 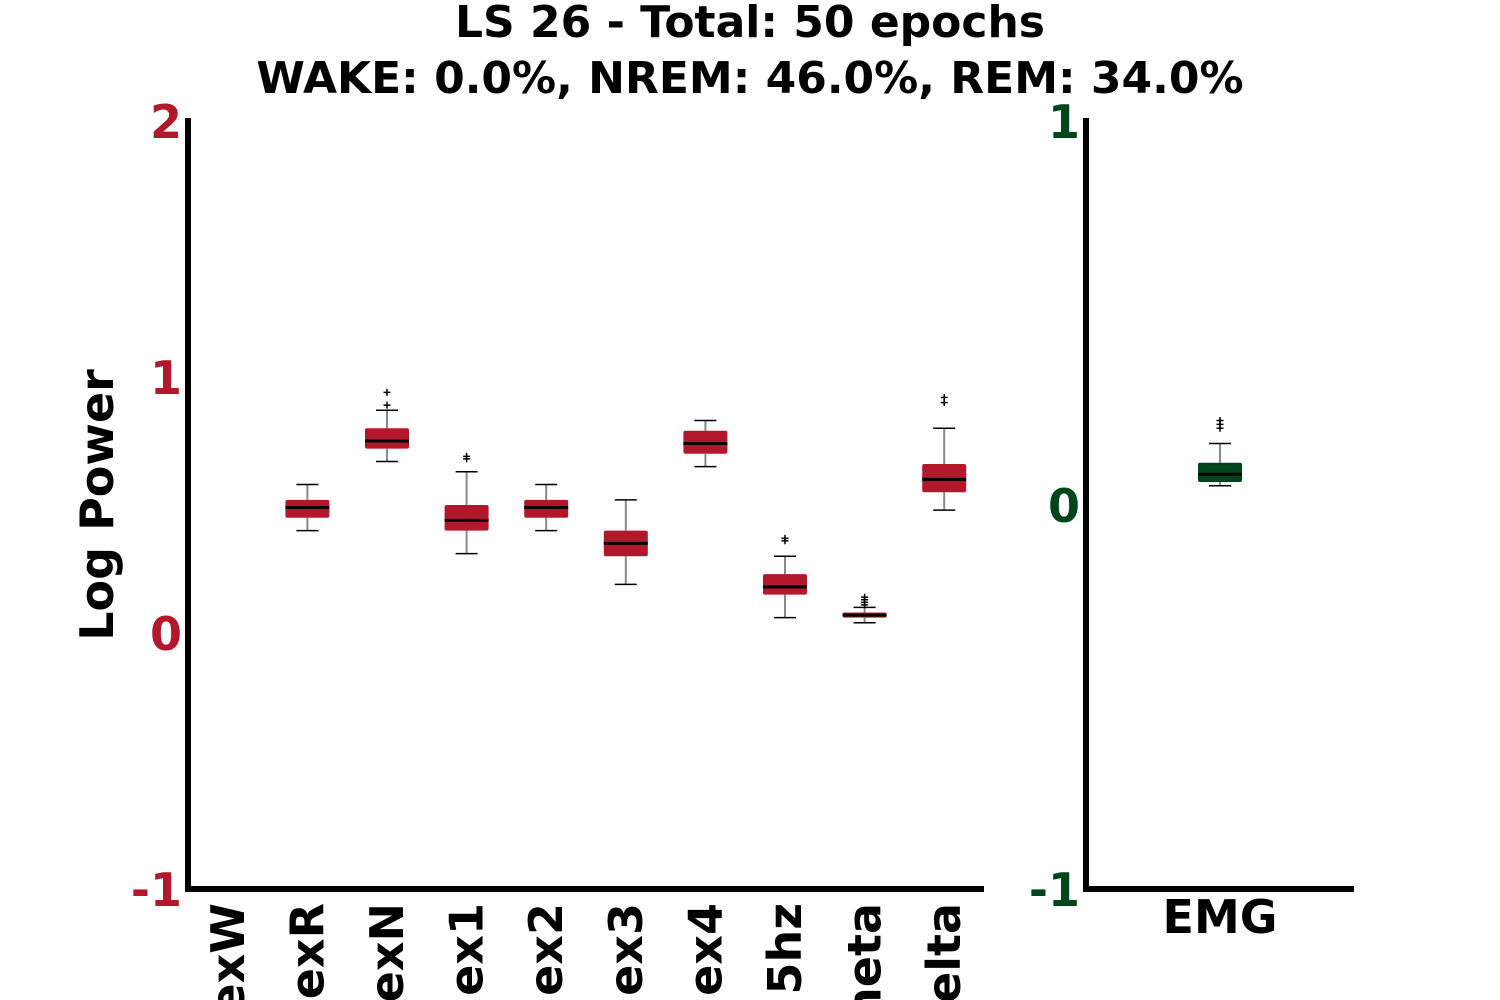 I want to click on eeg-box-exR, so click(x=307, y=507).